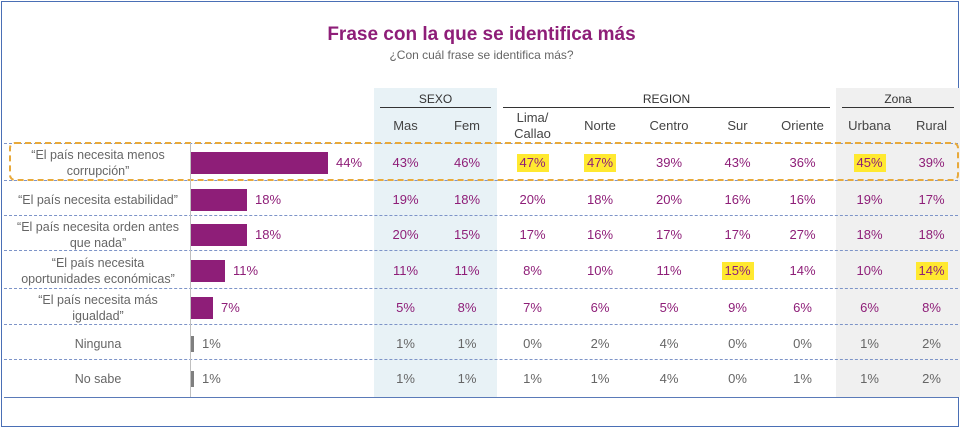  Describe the element at coordinates (666, 99) in the screenshot. I see `group-header-region: REGION` at that location.